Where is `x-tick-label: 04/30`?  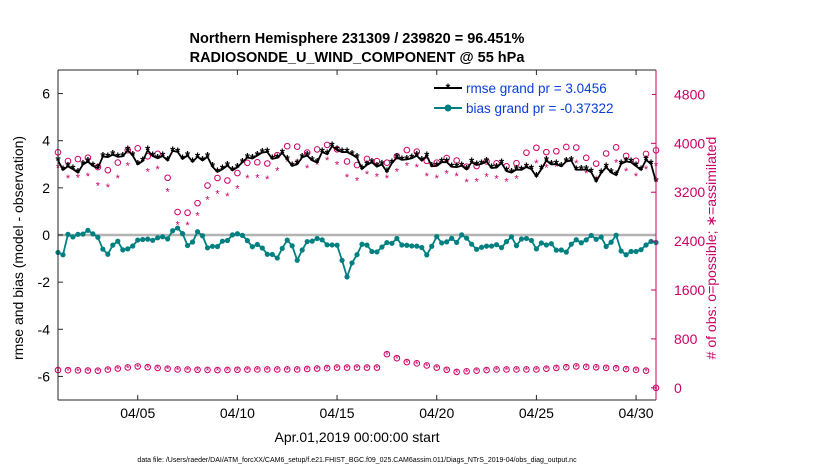
x-tick-label: 04/30 is located at coordinates (636, 413).